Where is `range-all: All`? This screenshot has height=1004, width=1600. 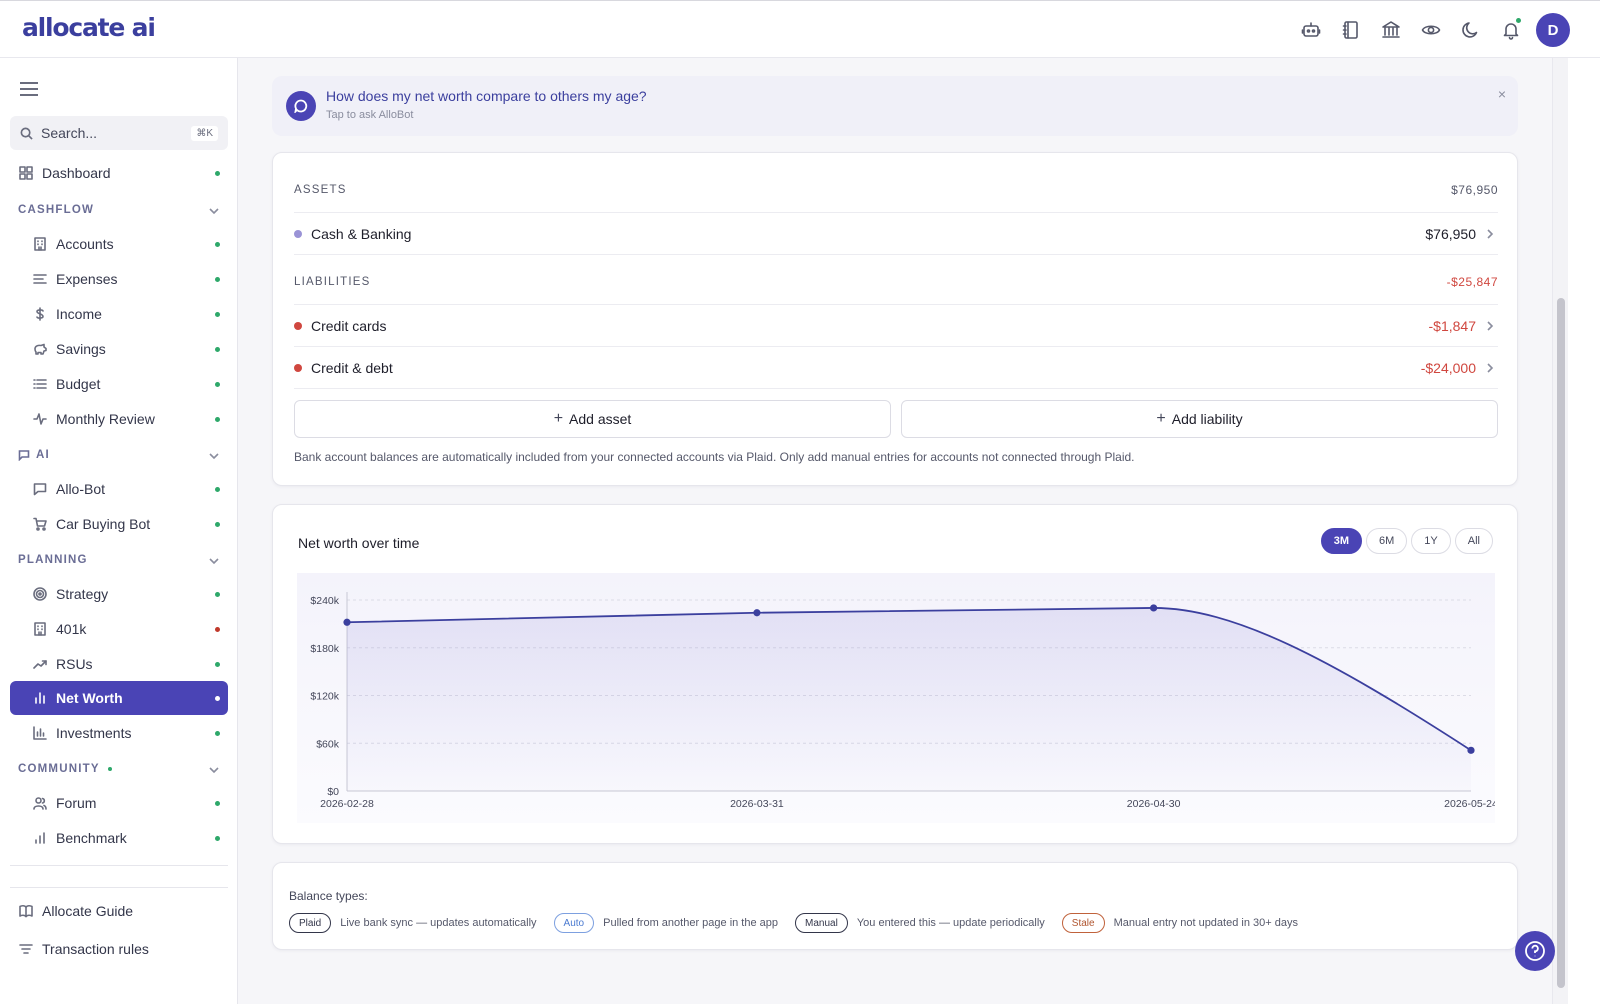 range-all: All is located at coordinates (1473, 541).